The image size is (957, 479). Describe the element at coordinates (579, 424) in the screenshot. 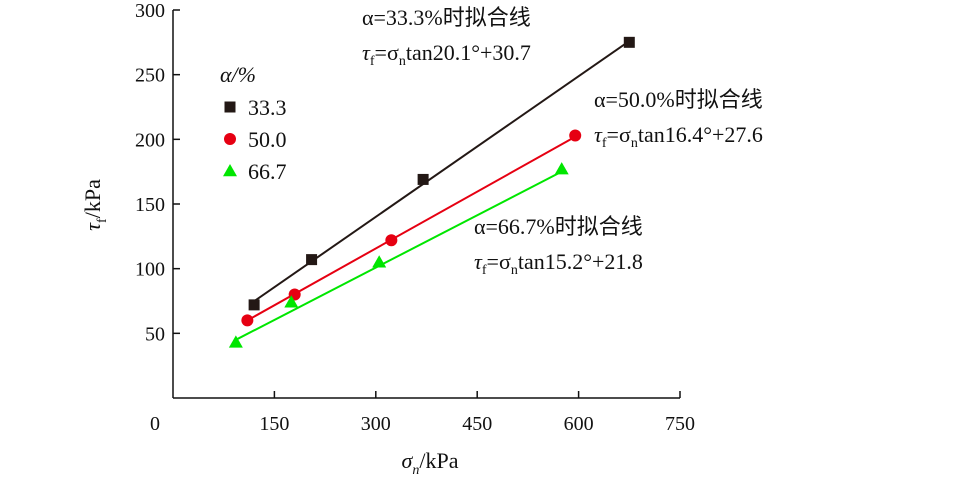

I see `x-tick-label: 600` at that location.